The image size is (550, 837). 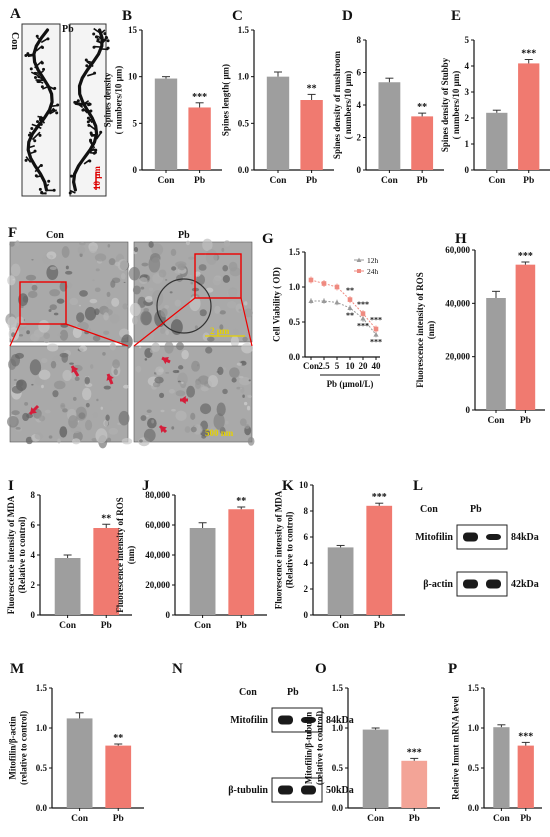 What do you see at coordinates (337, 366) in the screenshot?
I see `chart-g-xtick-label: 5` at bounding box center [337, 366].